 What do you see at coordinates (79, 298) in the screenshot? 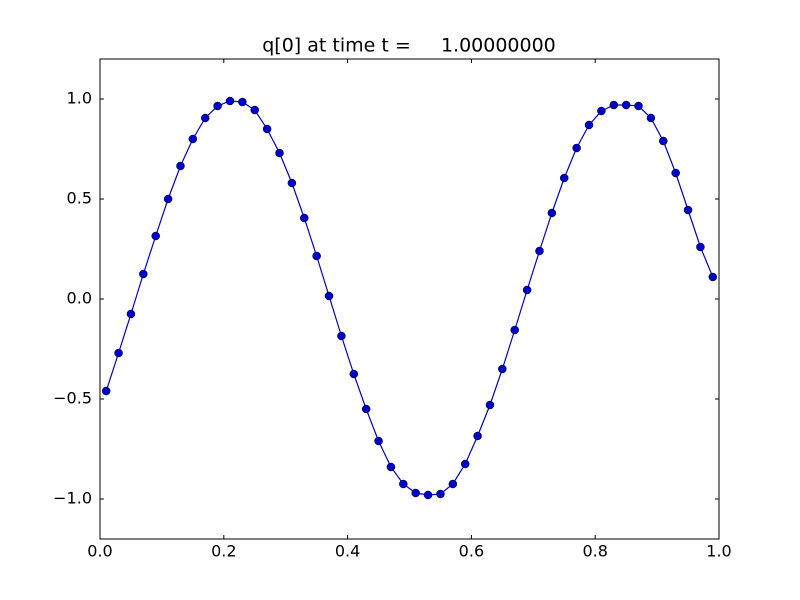
I see `y-tick-label: 0.0` at bounding box center [79, 298].